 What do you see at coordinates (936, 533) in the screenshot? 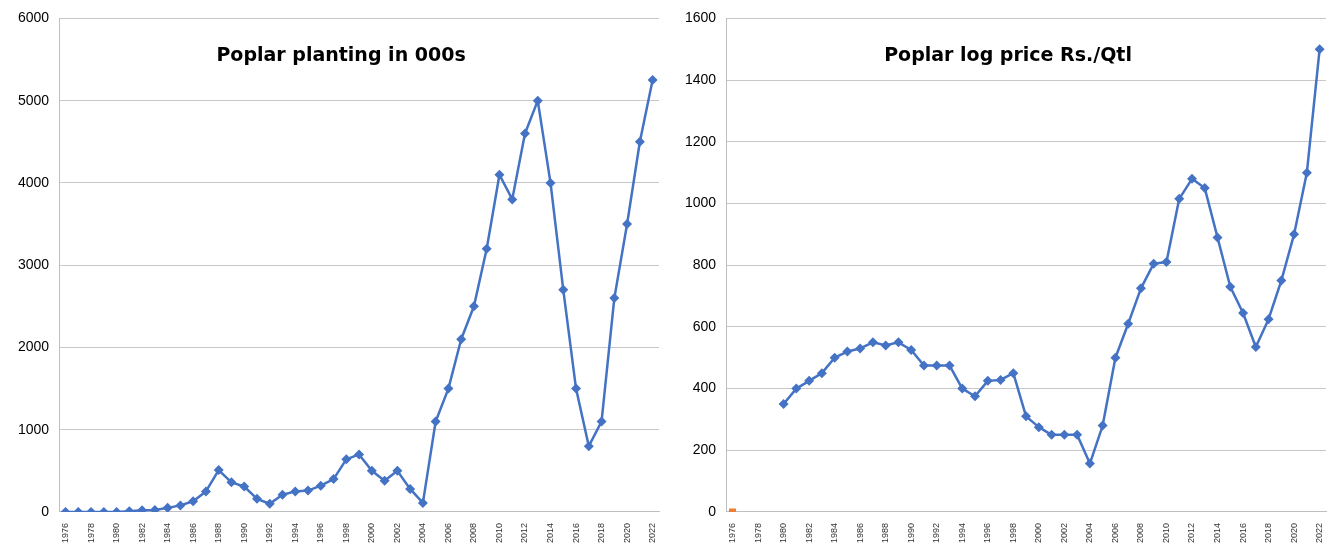
I see `x-tick-label: 1992` at bounding box center [936, 533].